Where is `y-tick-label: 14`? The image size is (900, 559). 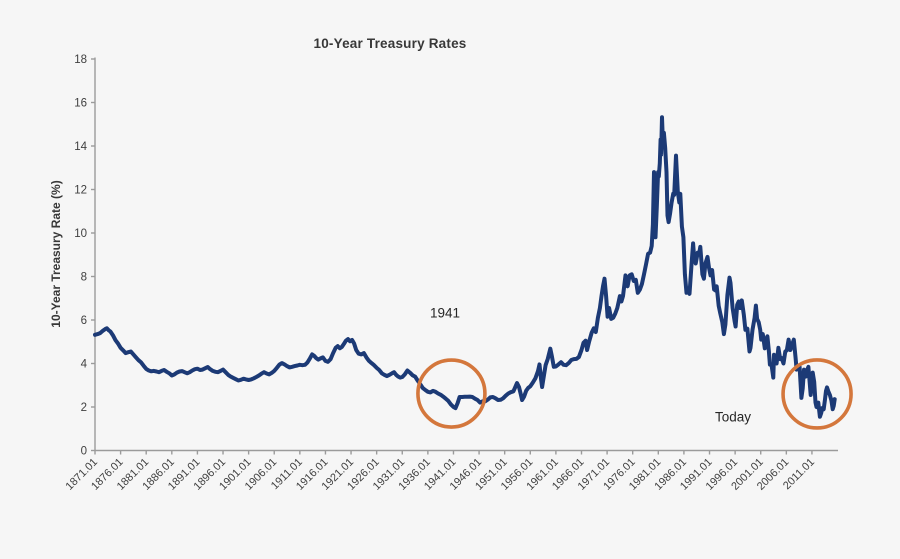
y-tick-label: 14 is located at coordinates (80, 147).